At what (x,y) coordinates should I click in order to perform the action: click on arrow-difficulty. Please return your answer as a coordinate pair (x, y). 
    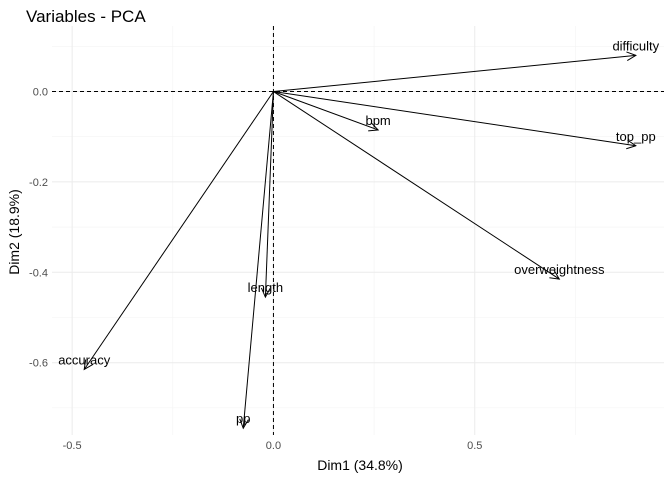
    Looking at the image, I should click on (455, 72).